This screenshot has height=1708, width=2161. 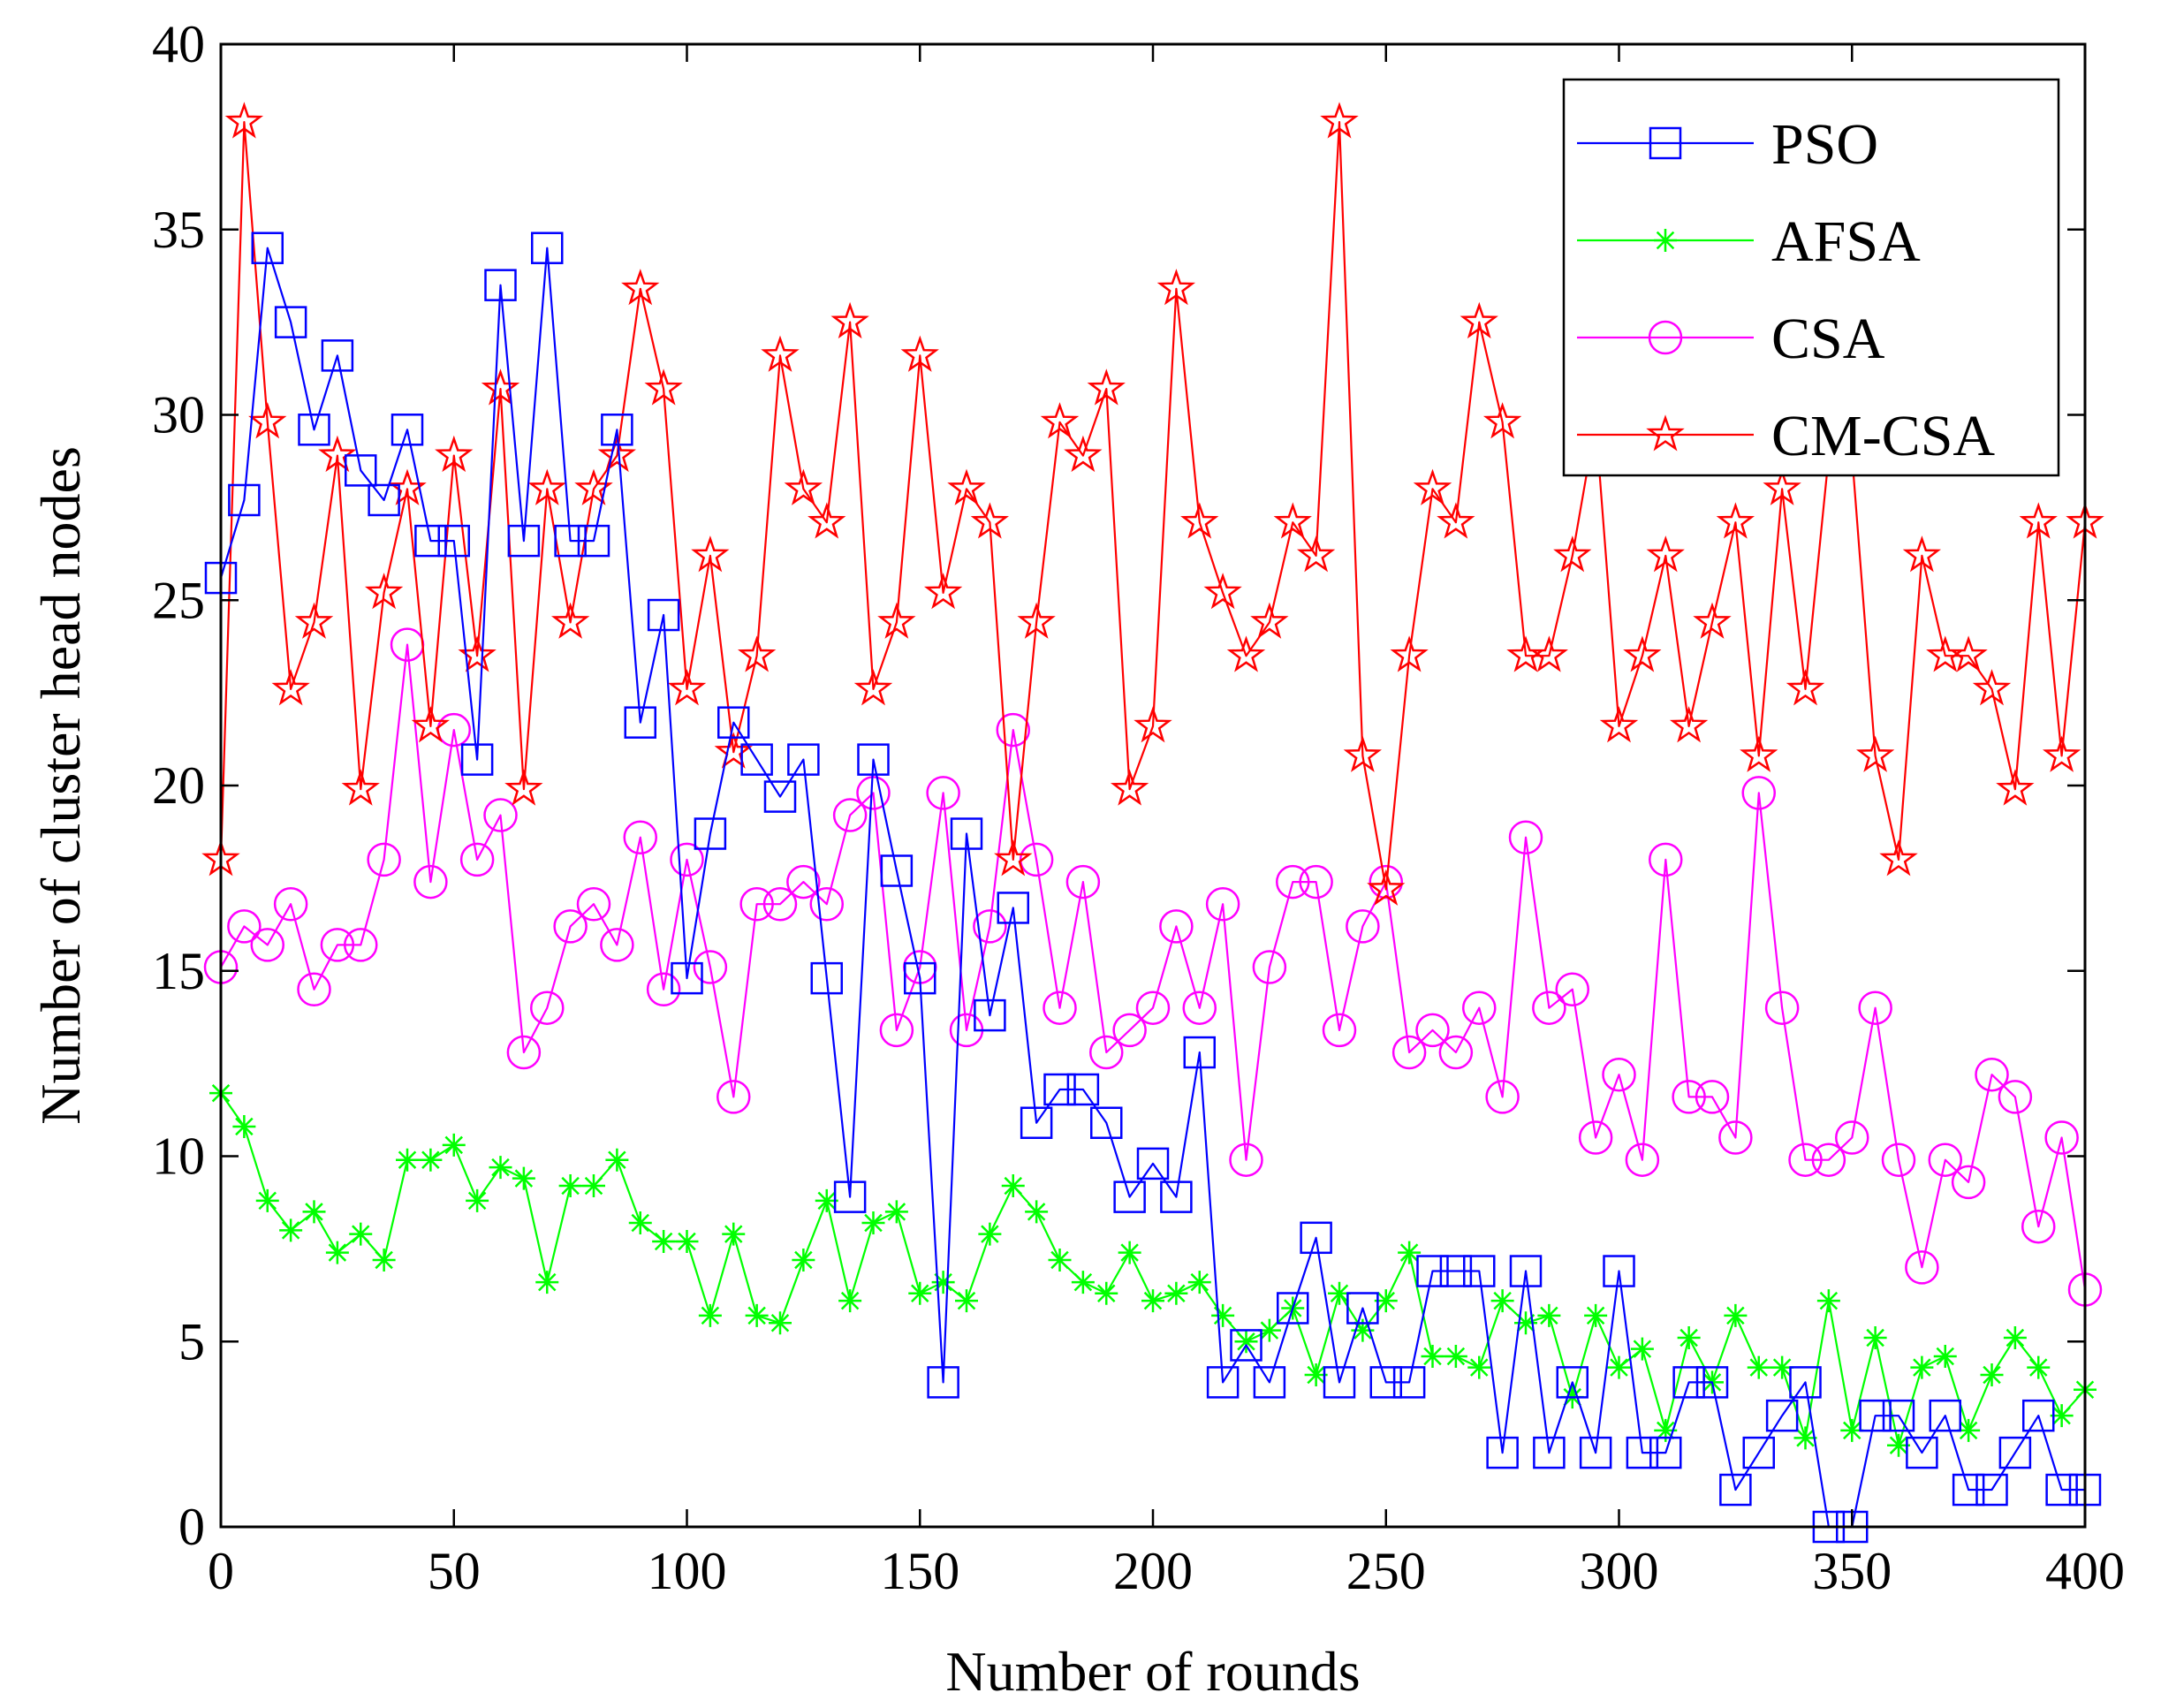 What do you see at coordinates (1727, 144) in the screenshot?
I see `legend-item-pso: PSO` at bounding box center [1727, 144].